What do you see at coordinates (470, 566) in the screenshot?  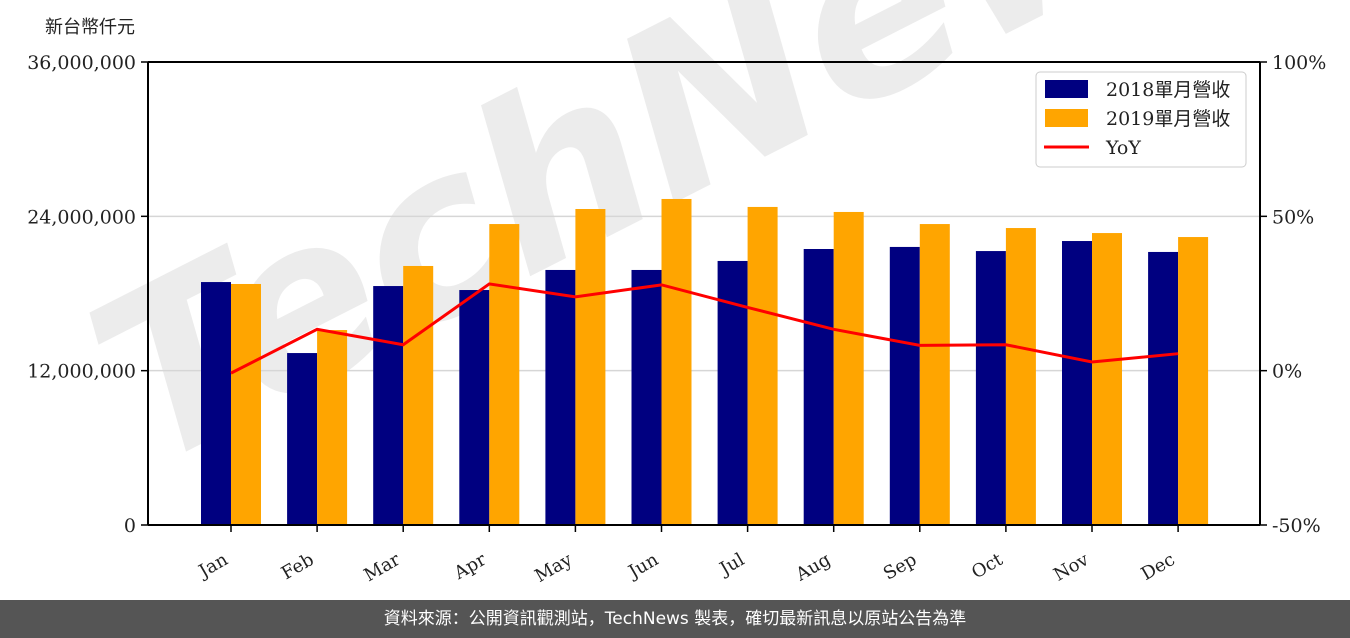 I see `x-tick-label-apr: Apr` at bounding box center [470, 566].